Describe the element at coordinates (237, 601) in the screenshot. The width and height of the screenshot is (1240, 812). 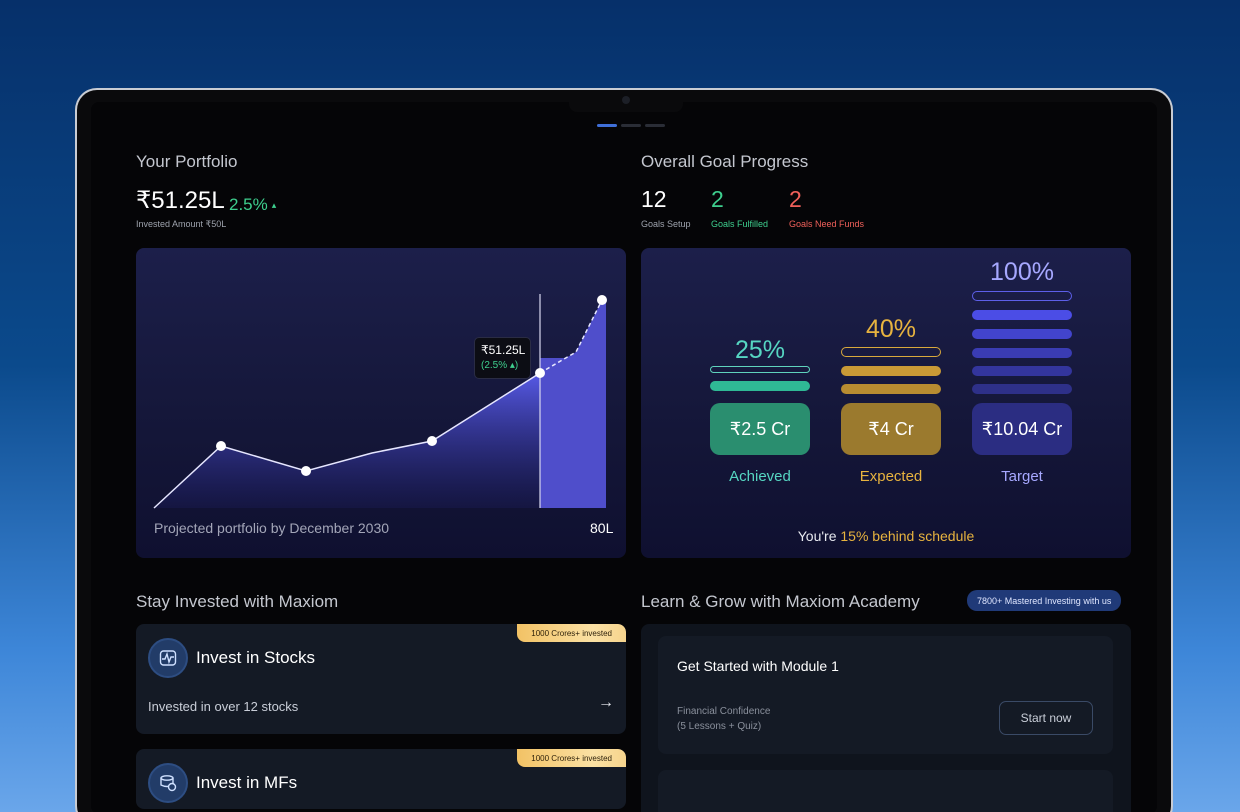
I see `invest-title: Stay Invested with Maxiom` at that location.